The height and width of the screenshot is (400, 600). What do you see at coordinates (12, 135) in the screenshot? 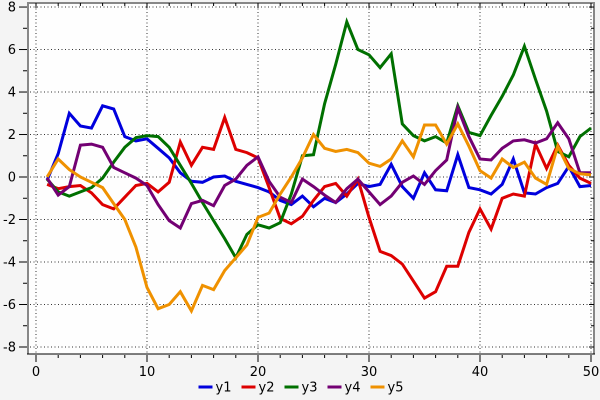
I see `y-tick-label: 2` at bounding box center [12, 135].